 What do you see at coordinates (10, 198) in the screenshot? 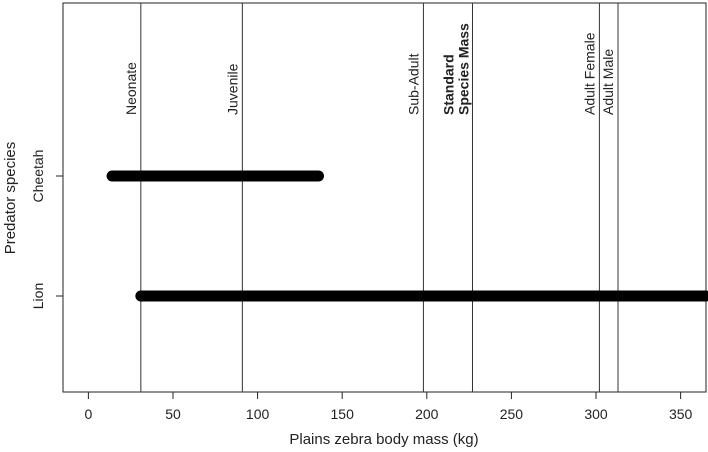
I see `y-axis-title: Predator species` at bounding box center [10, 198].